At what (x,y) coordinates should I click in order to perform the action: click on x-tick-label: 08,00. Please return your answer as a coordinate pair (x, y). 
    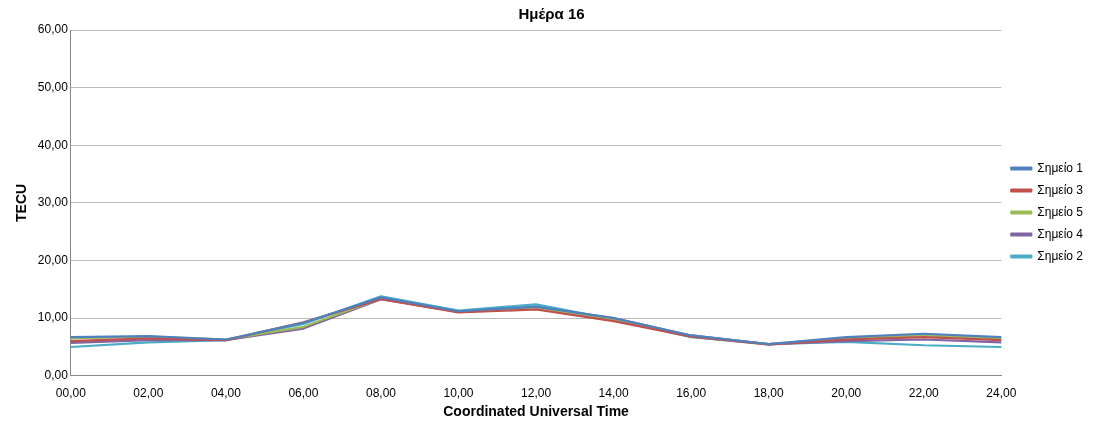
    Looking at the image, I should click on (381, 393).